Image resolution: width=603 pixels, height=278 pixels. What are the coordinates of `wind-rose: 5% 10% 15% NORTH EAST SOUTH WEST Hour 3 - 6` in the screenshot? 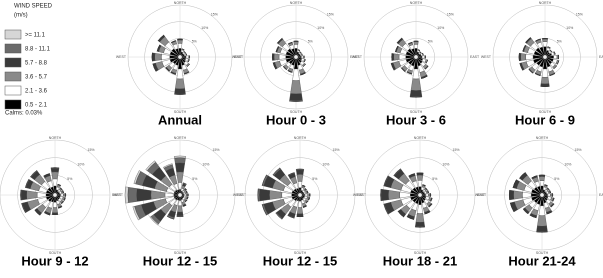 It's located at (416, 64).